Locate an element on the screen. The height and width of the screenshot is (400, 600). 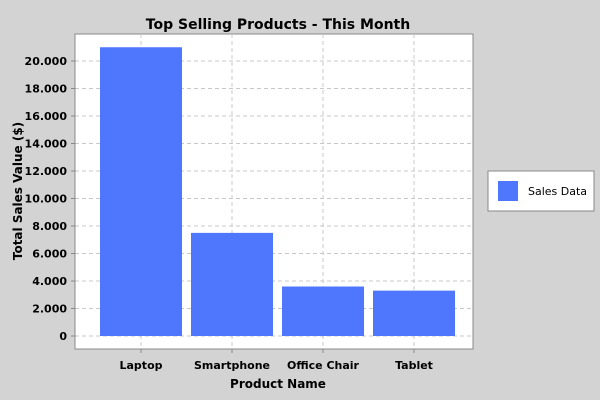
y-tick-label: 14.000 is located at coordinates (46, 144).